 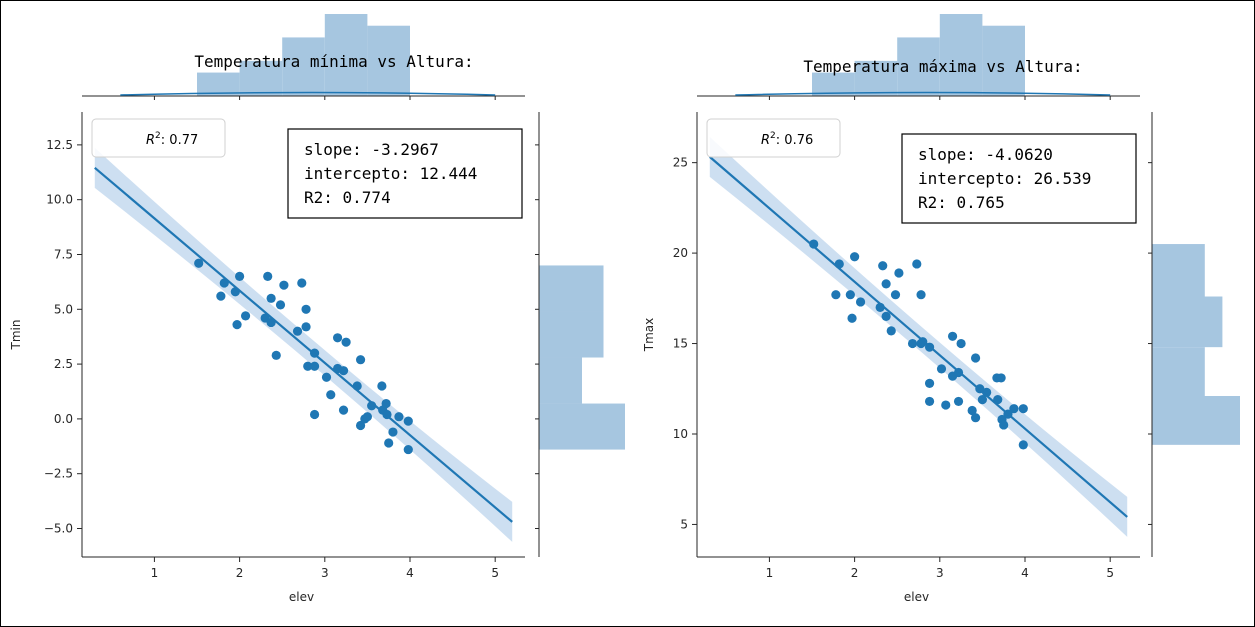 What do you see at coordinates (63, 419) in the screenshot?
I see `y-tick-label: 0.0` at bounding box center [63, 419].